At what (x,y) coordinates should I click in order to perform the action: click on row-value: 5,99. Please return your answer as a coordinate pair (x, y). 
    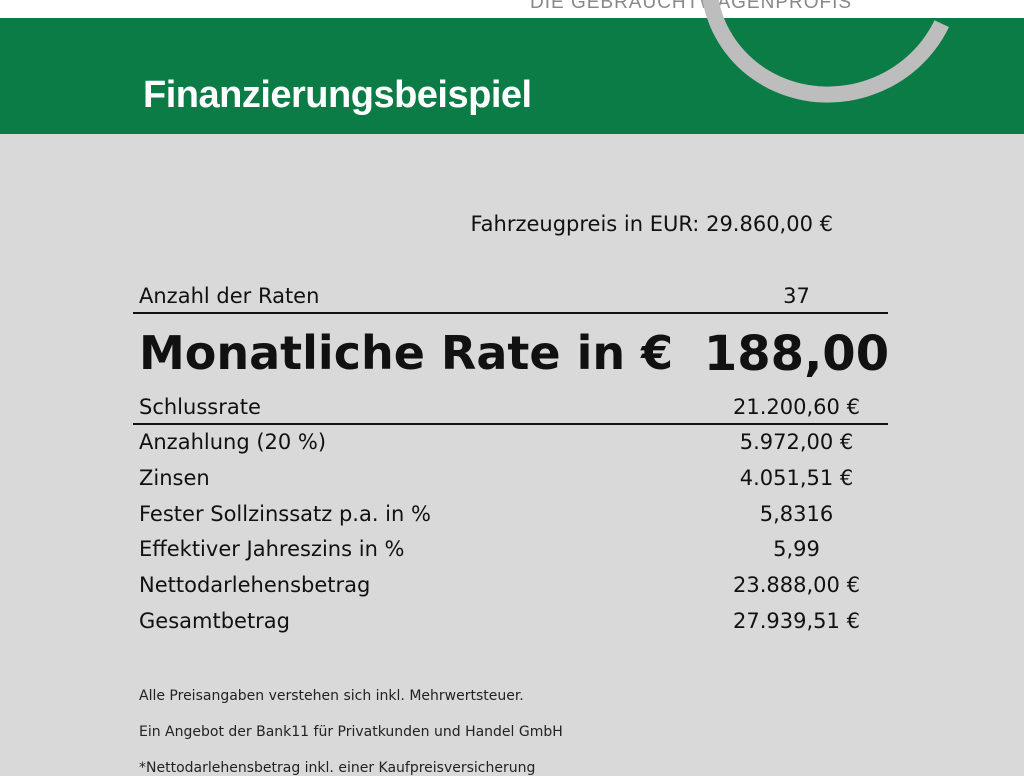
    Looking at the image, I should click on (796, 549).